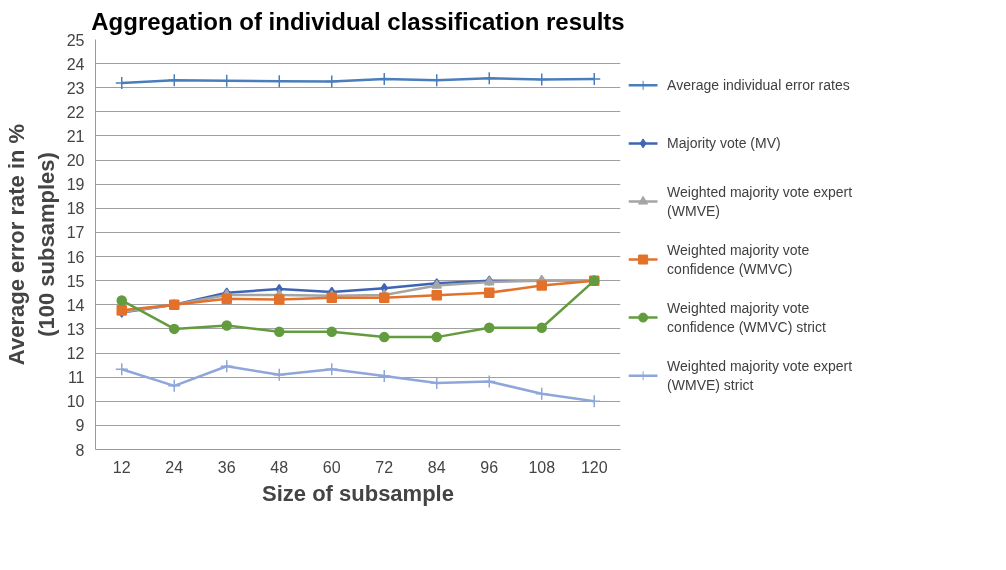 The width and height of the screenshot is (1006, 570). What do you see at coordinates (436, 467) in the screenshot?
I see `x-tick-label: 84` at bounding box center [436, 467].